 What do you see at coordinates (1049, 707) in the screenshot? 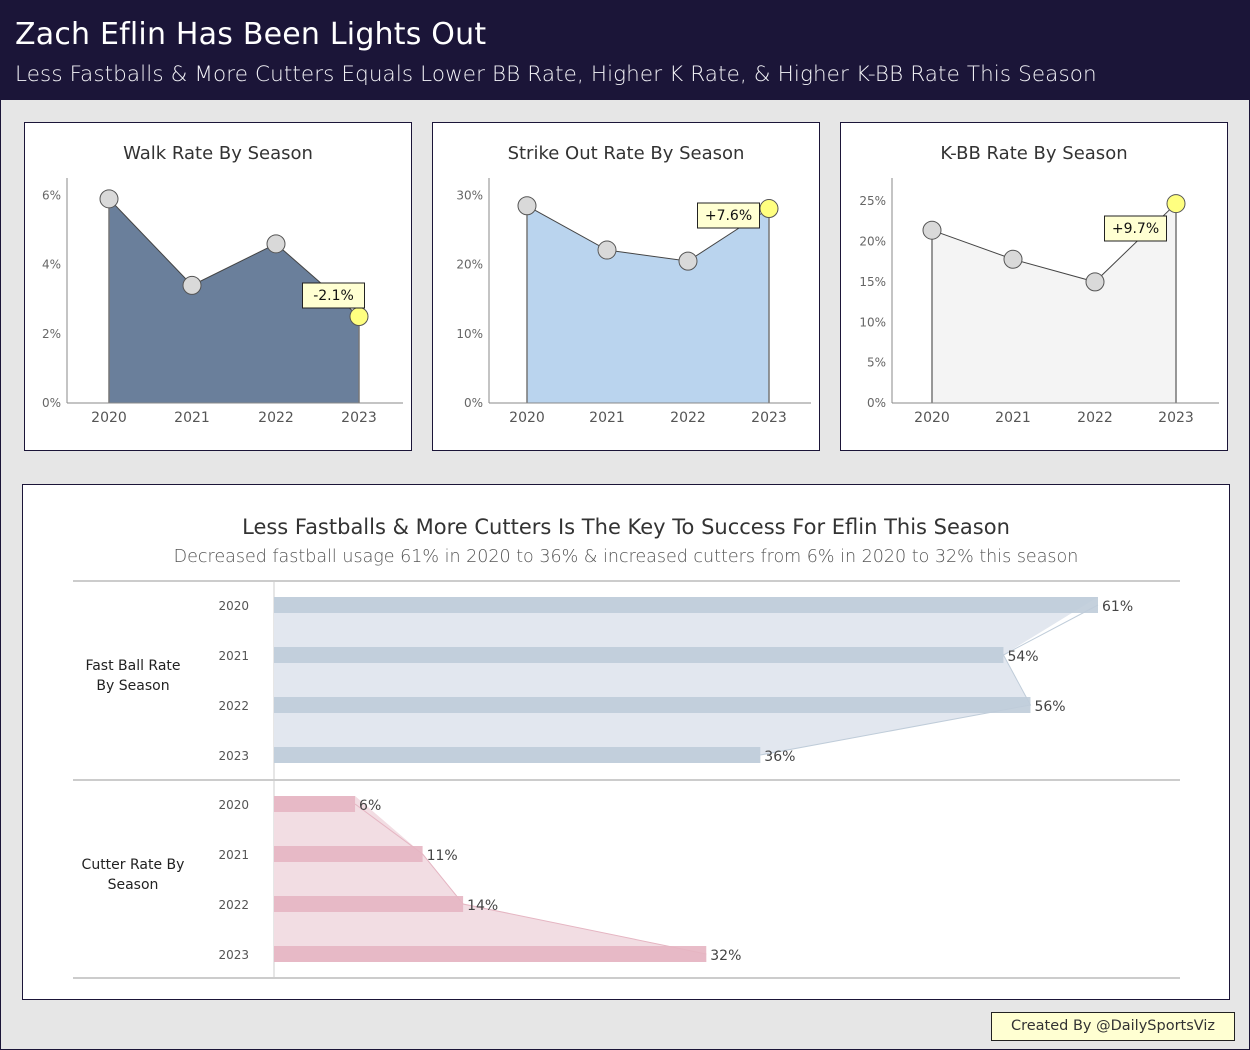
I see `bar-value-label: 56%` at bounding box center [1049, 707].